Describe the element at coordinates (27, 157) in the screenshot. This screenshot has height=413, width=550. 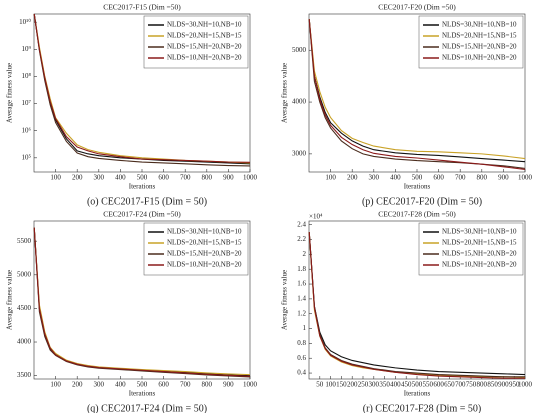
I see `y-tick-label: 10⁵` at that location.